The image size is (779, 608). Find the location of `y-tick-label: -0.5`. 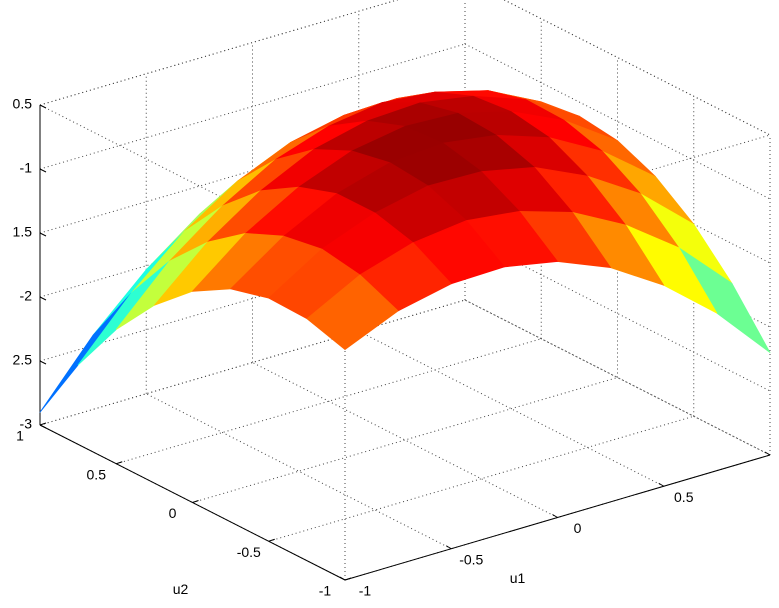

y-tick-label: -0.5 is located at coordinates (249, 552).